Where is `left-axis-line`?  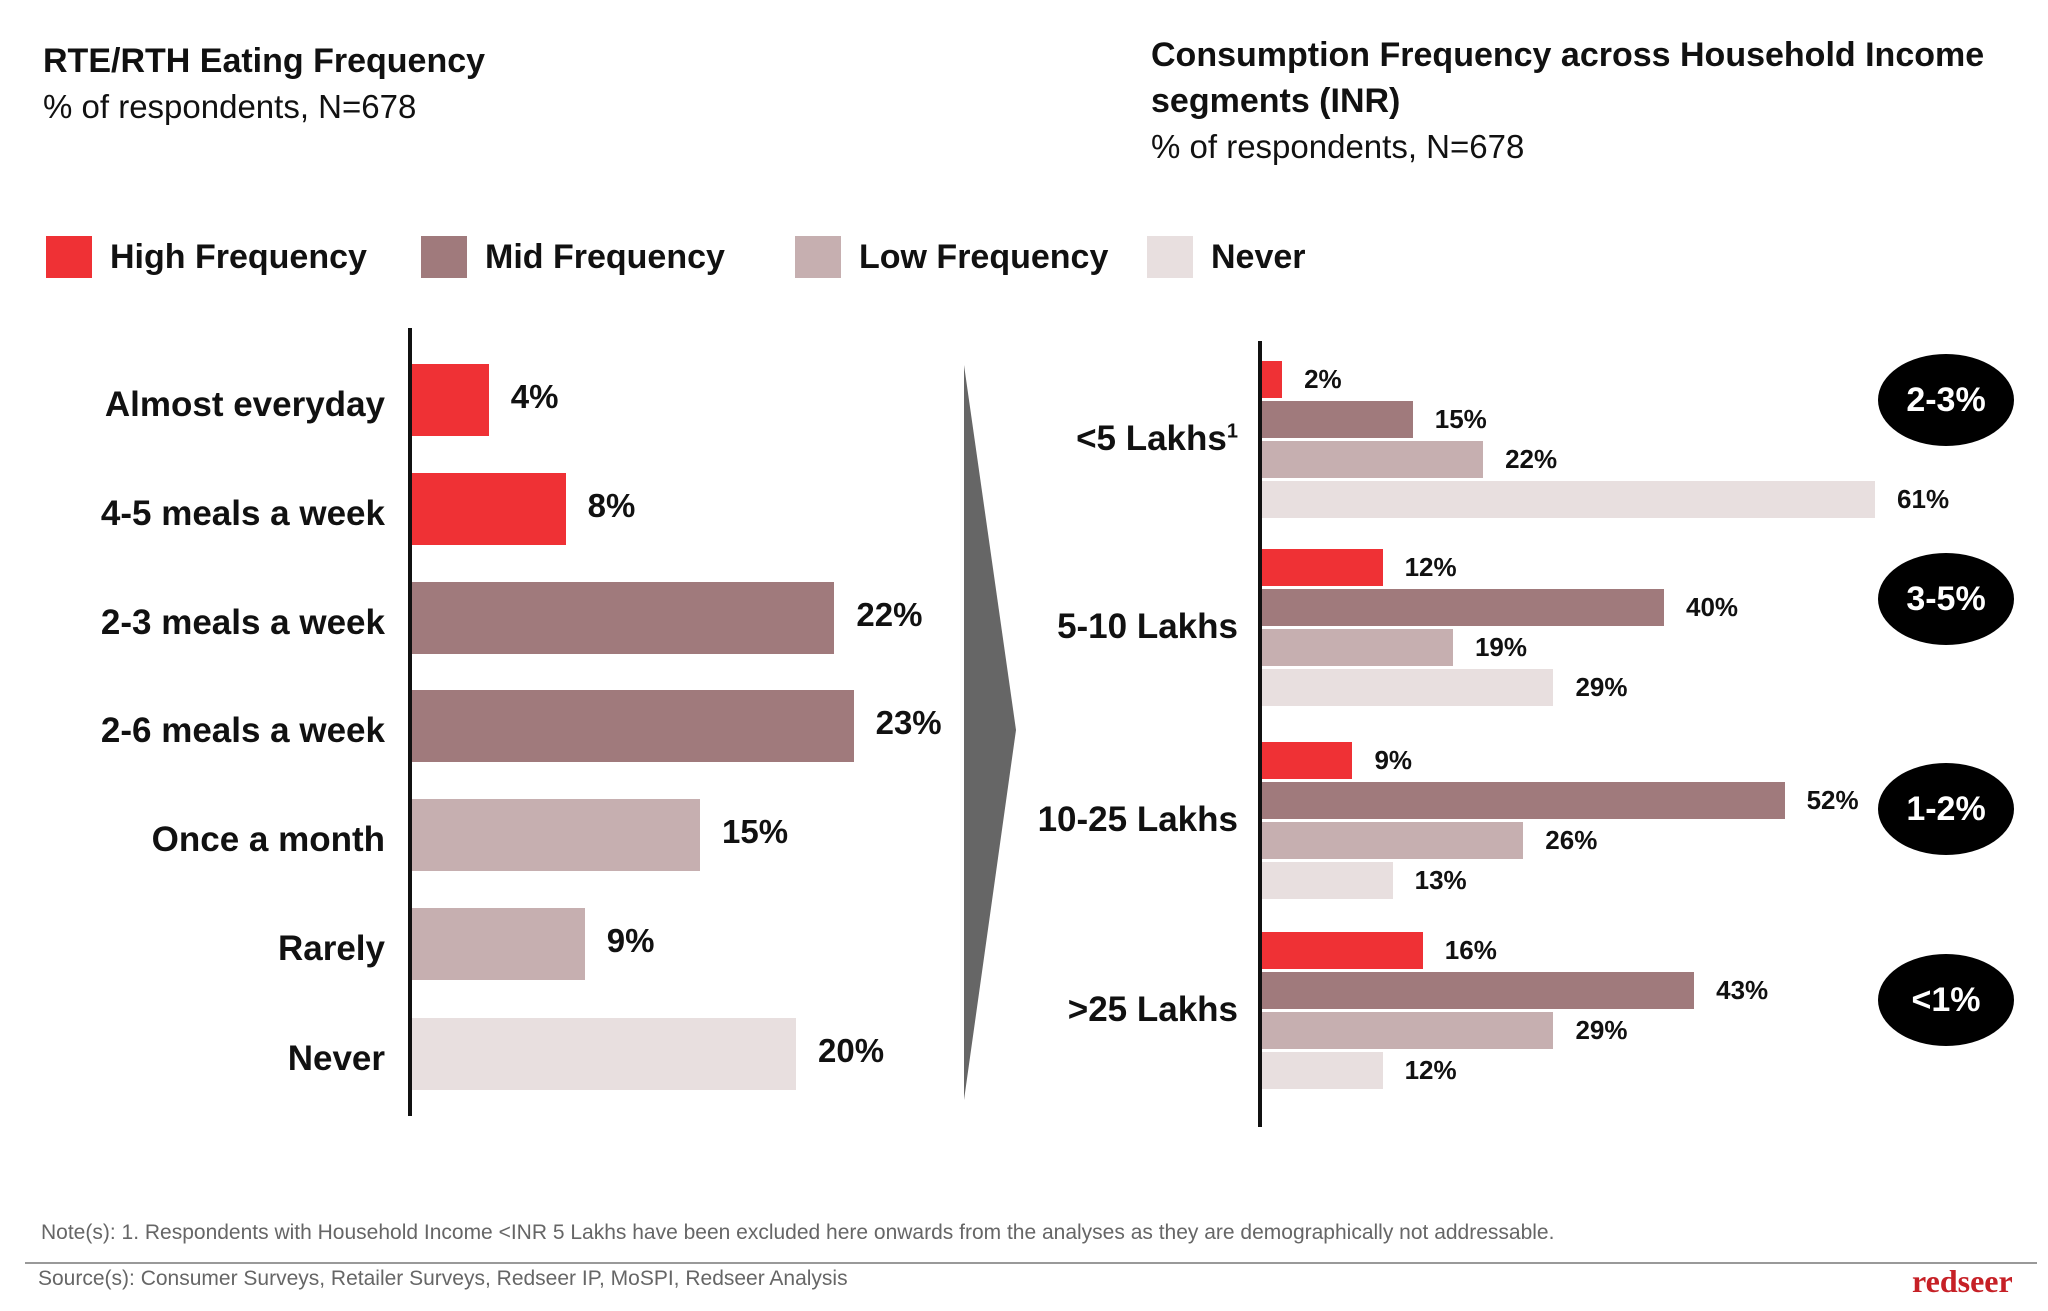
left-axis-line is located at coordinates (410, 722).